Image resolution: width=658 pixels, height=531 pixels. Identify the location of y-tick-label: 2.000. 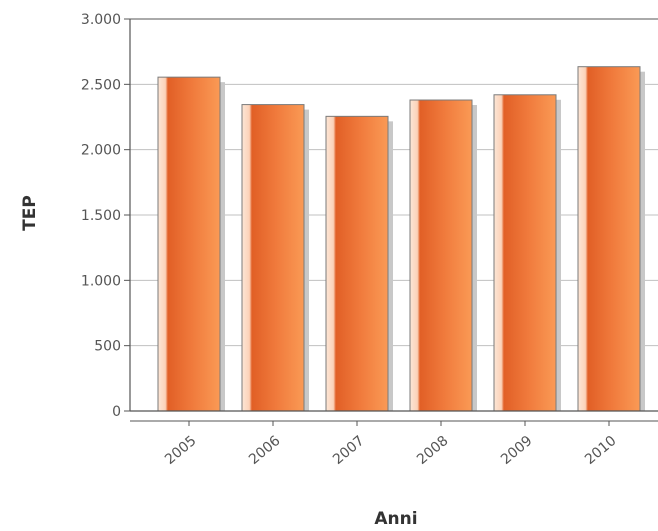
(101, 151).